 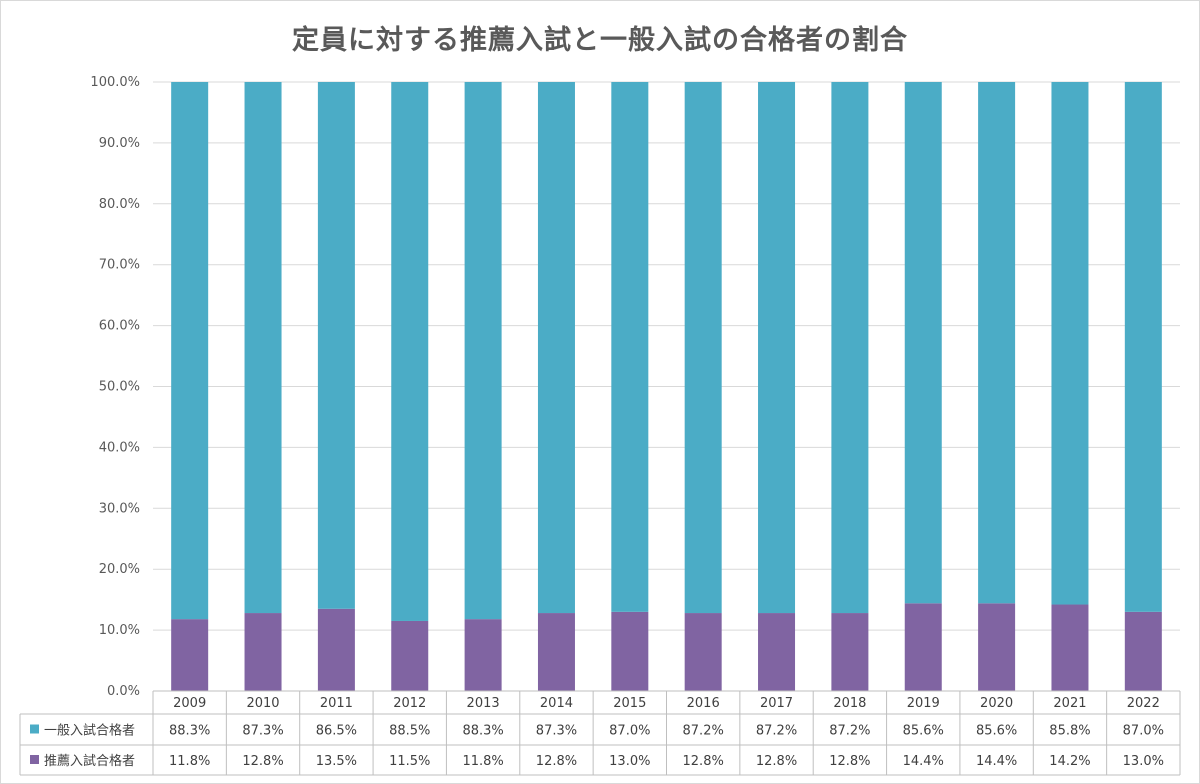 What do you see at coordinates (629, 703) in the screenshot?
I see `x-tick-label: 2015` at bounding box center [629, 703].